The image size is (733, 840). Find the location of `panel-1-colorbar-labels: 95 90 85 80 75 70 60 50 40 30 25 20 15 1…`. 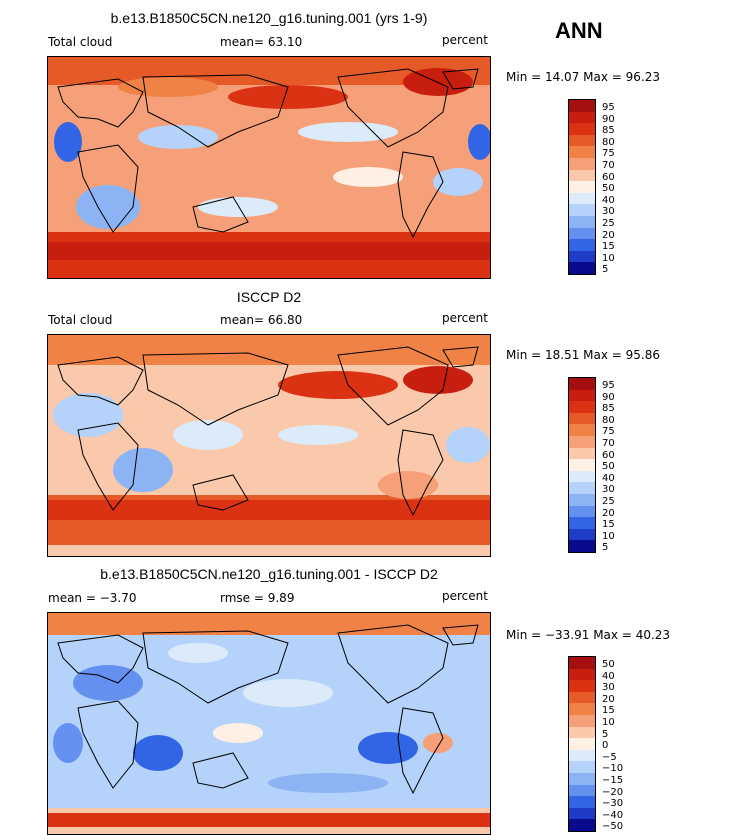

panel-1-colorbar-labels: 95 90 85 80 75 70 60 50 40 30 25 20 15 1… is located at coordinates (608, 189).